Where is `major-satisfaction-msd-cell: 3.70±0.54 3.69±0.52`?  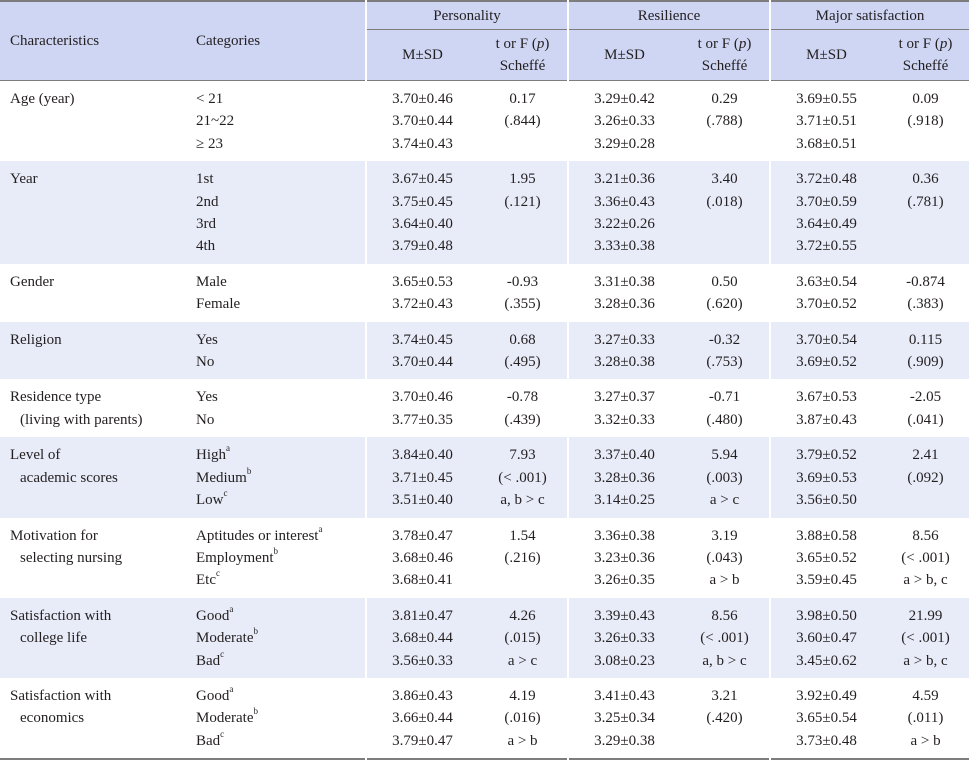 major-satisfaction-msd-cell: 3.70±0.54 3.69±0.52 is located at coordinates (826, 350).